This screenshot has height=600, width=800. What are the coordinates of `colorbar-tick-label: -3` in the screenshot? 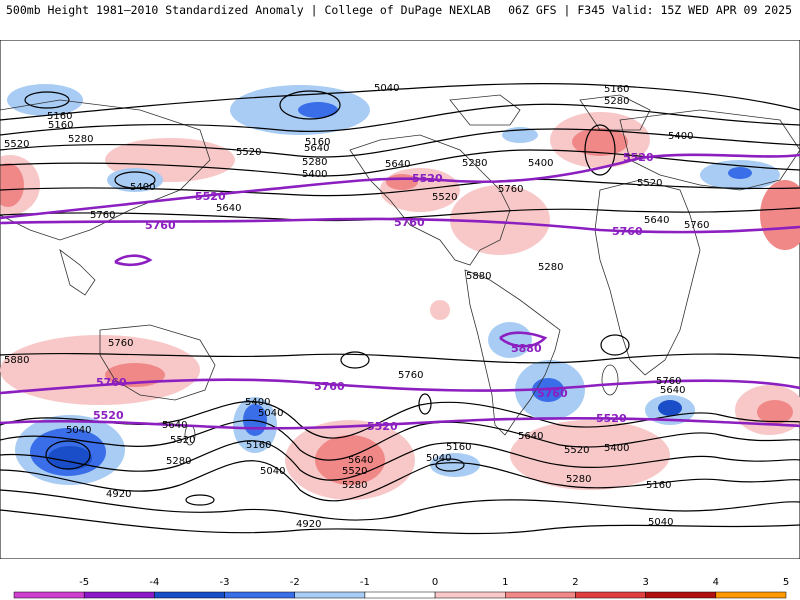 It's located at (225, 582).